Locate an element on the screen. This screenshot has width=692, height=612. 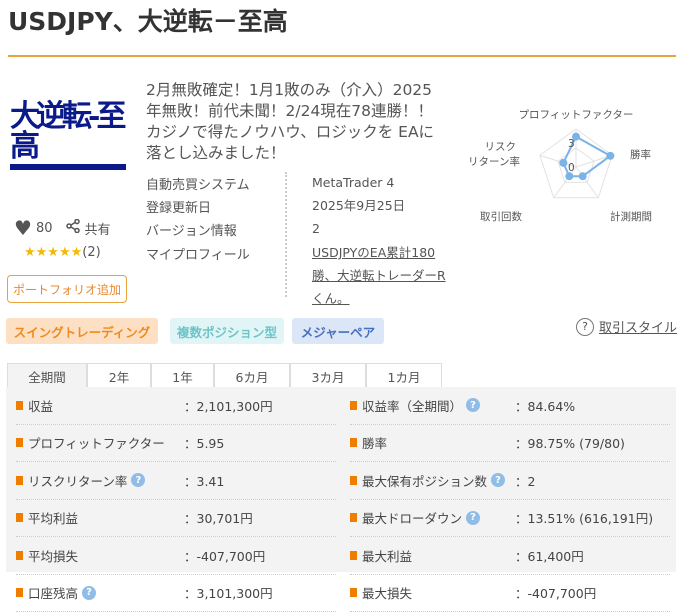
like-share-row: ♥ 80 共有 is located at coordinates (62, 228).